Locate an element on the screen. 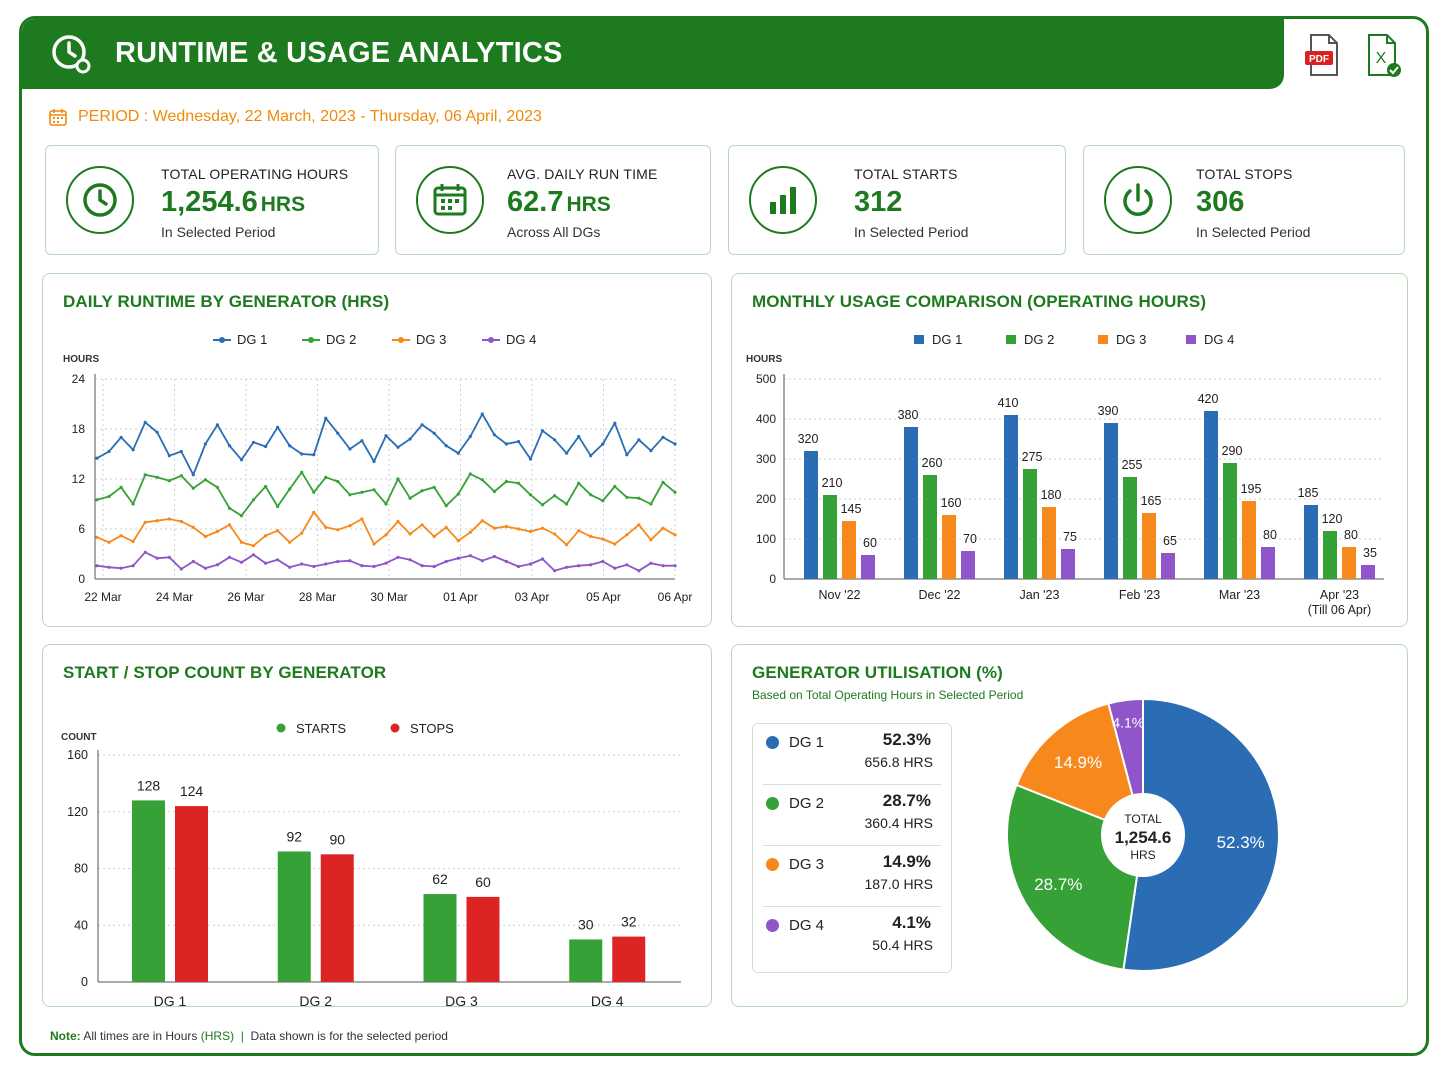  kpi-value: 312 is located at coordinates (878, 202).